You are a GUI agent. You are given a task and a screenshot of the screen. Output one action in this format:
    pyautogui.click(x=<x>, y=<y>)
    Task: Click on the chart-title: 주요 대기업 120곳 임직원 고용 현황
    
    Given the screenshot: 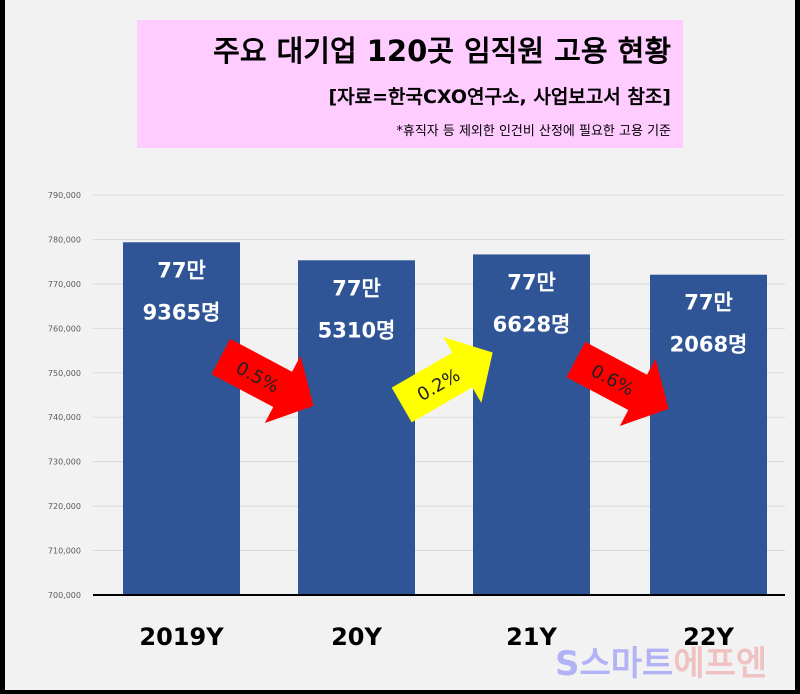 What is the action you would take?
    pyautogui.click(x=442, y=51)
    